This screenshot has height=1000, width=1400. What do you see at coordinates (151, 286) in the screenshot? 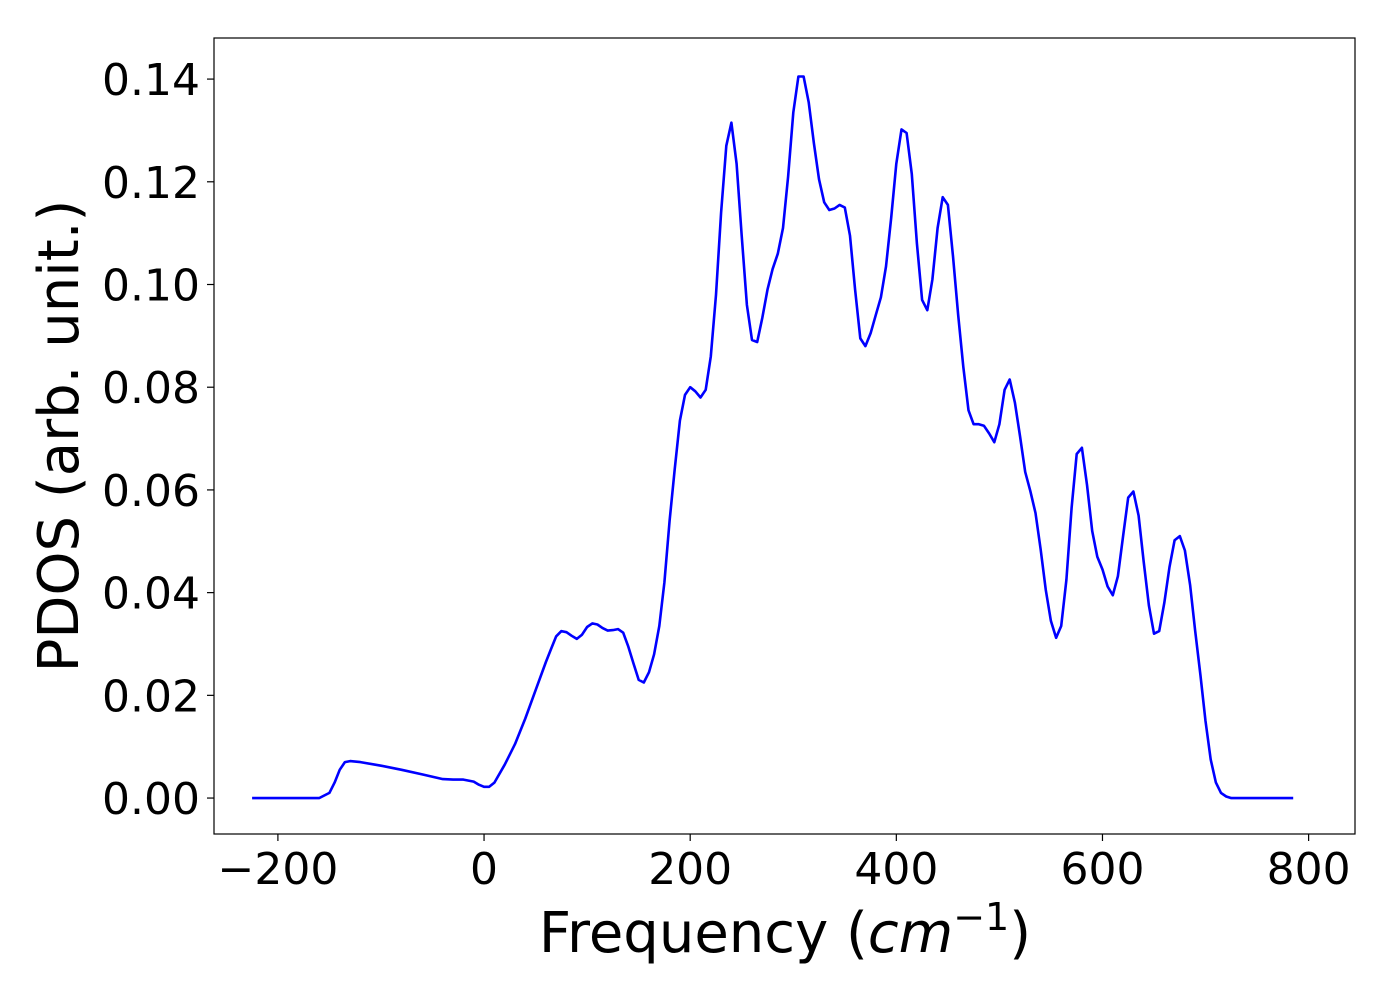
I see `y-tick-label: 0.10` at bounding box center [151, 286].